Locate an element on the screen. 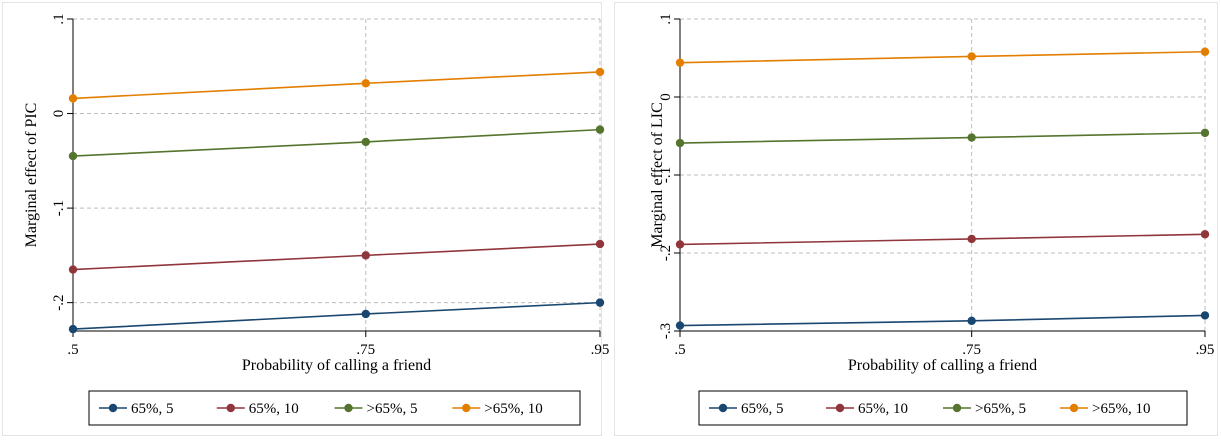  y-axis-title: Marginal effect of LIC is located at coordinates (657, 175).